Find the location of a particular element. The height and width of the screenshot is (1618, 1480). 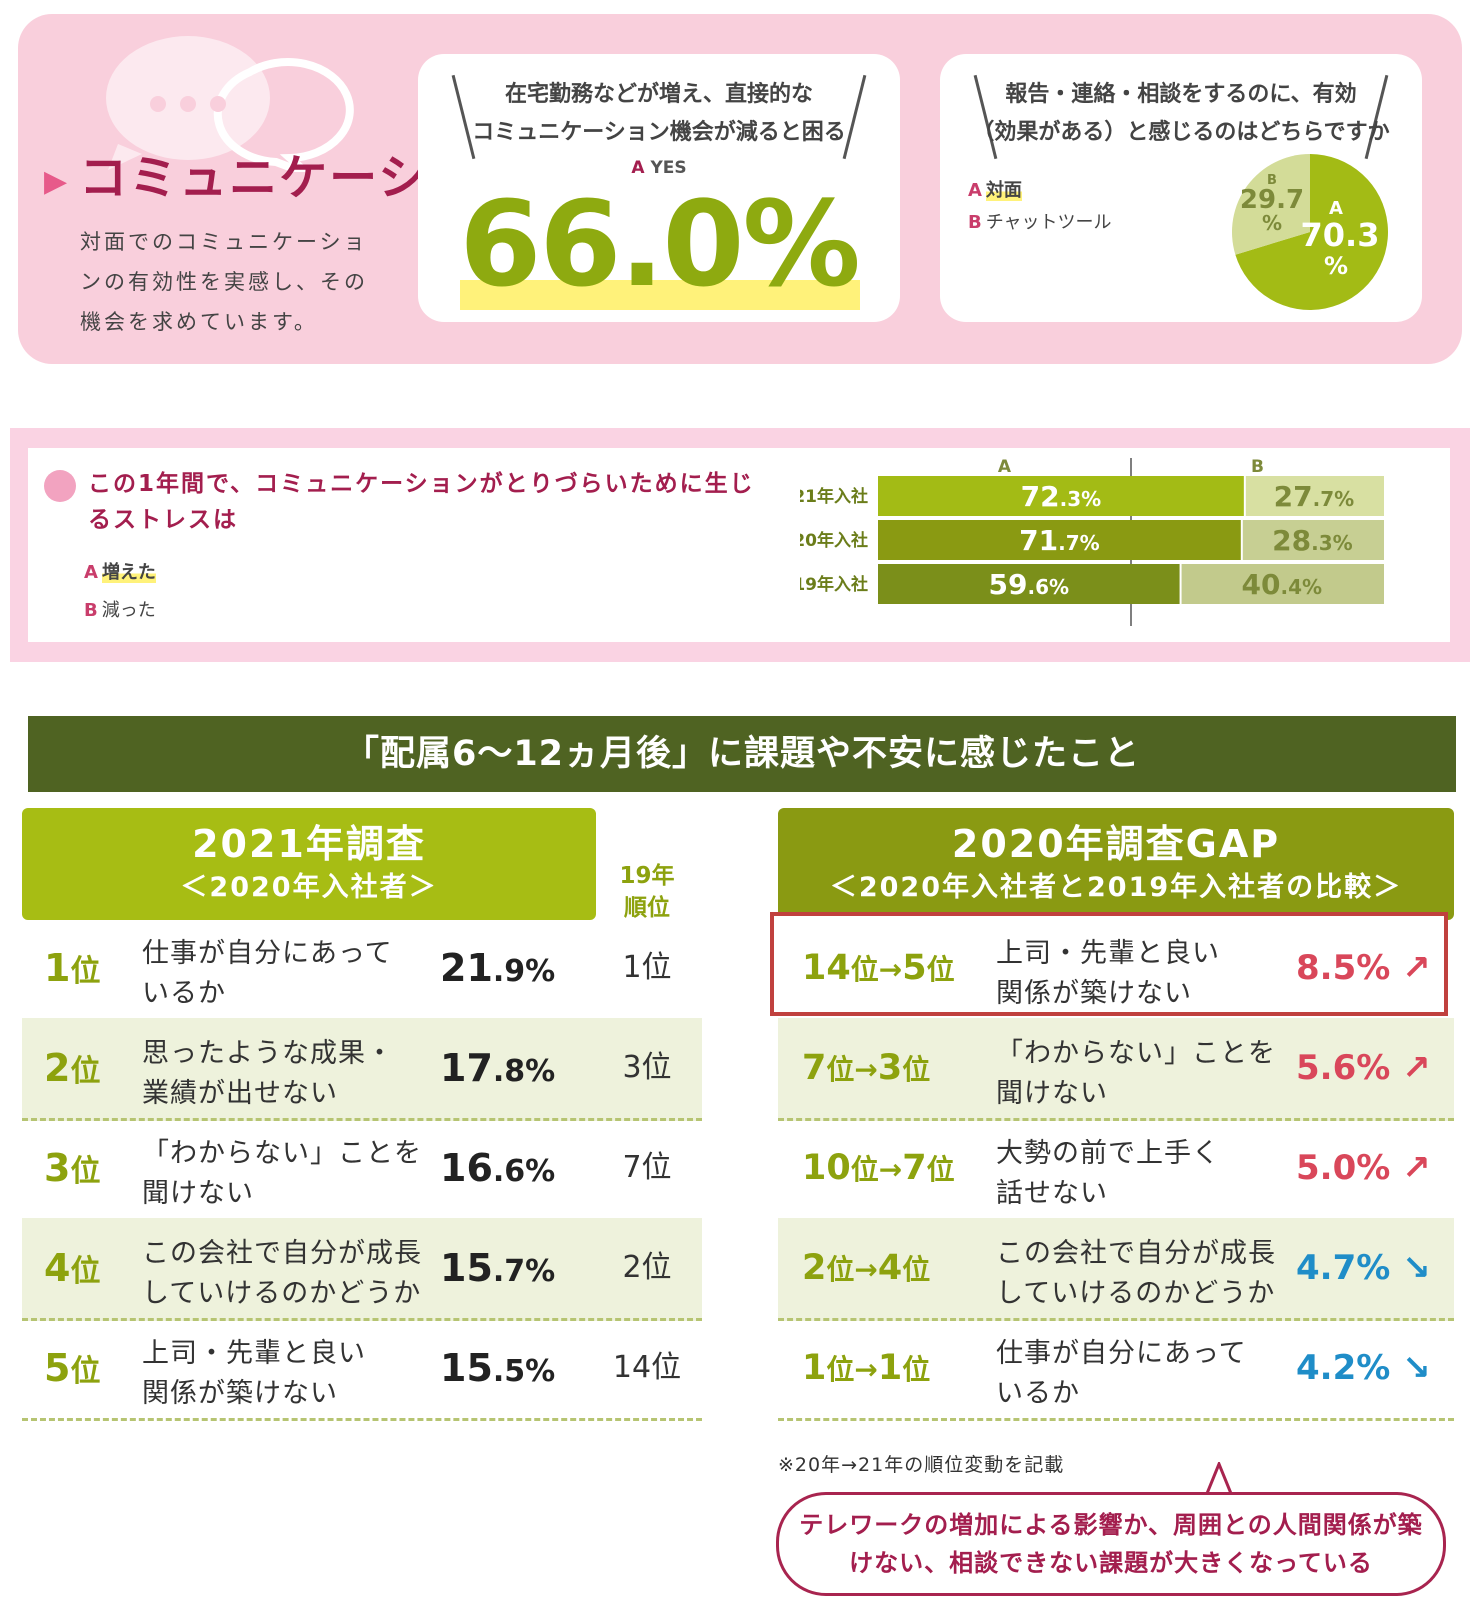

option-a: A 対面 is located at coordinates (995, 189).